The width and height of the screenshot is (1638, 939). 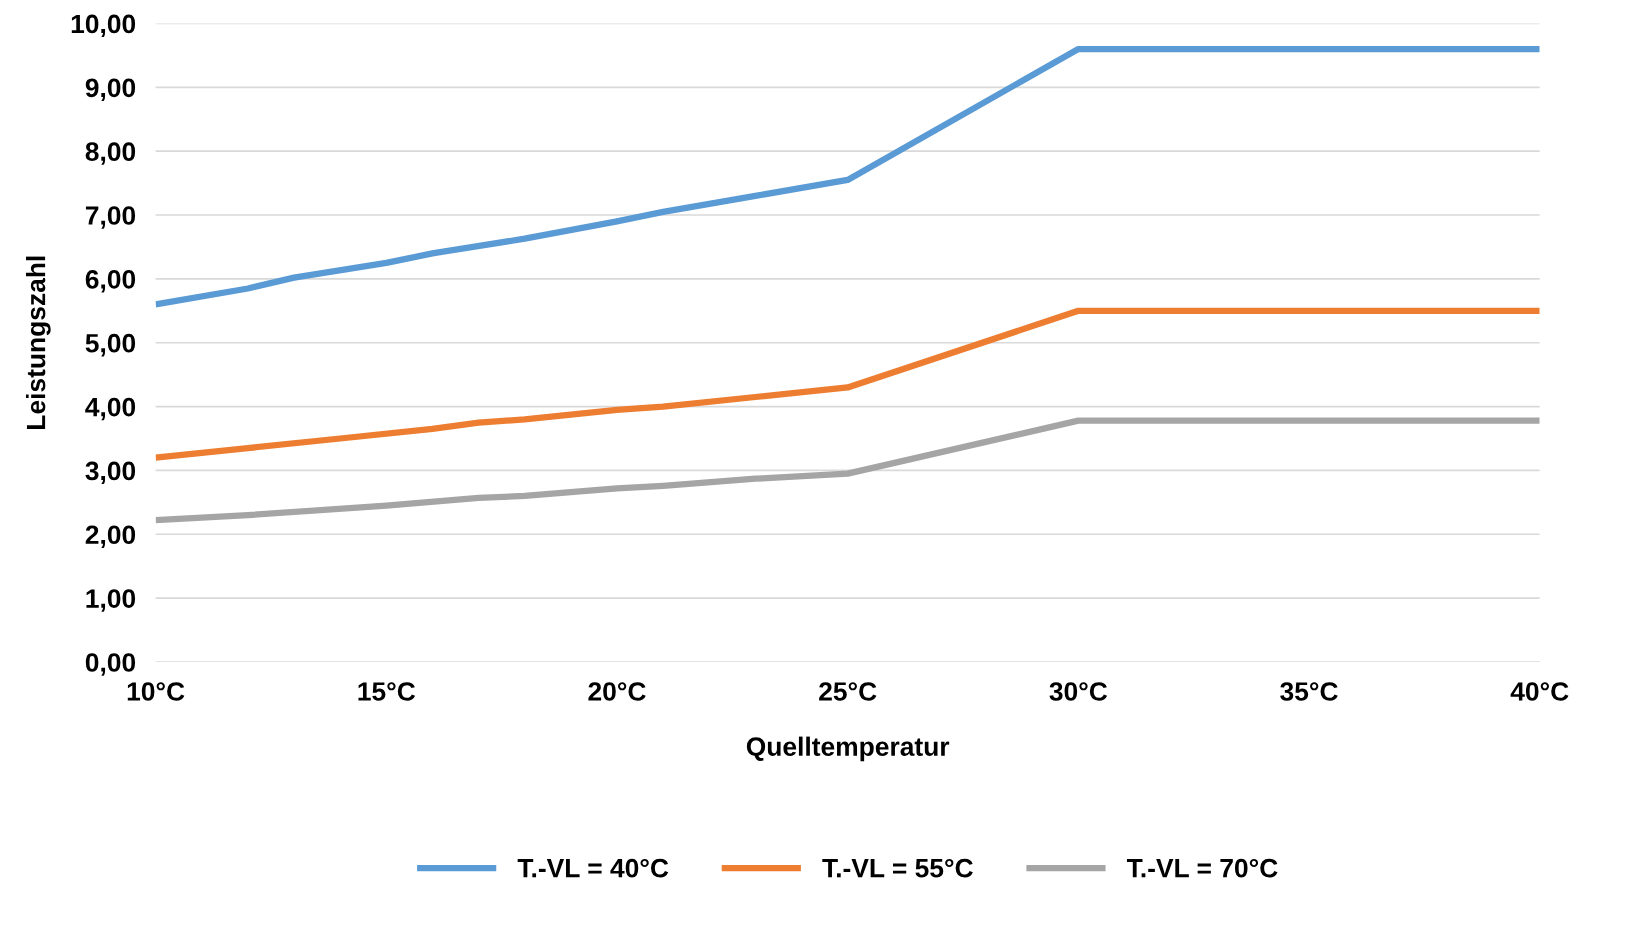 What do you see at coordinates (848, 691) in the screenshot?
I see `x-tick-label: 25°C` at bounding box center [848, 691].